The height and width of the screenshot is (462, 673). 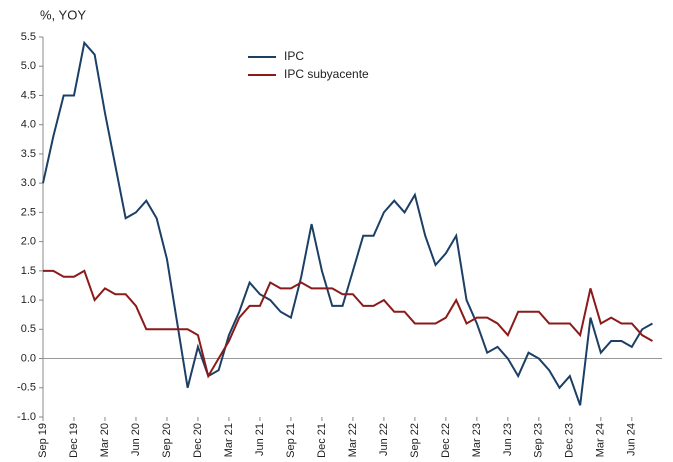 What do you see at coordinates (28, 212) in the screenshot?
I see `y-tick-label: 2.5` at bounding box center [28, 212].